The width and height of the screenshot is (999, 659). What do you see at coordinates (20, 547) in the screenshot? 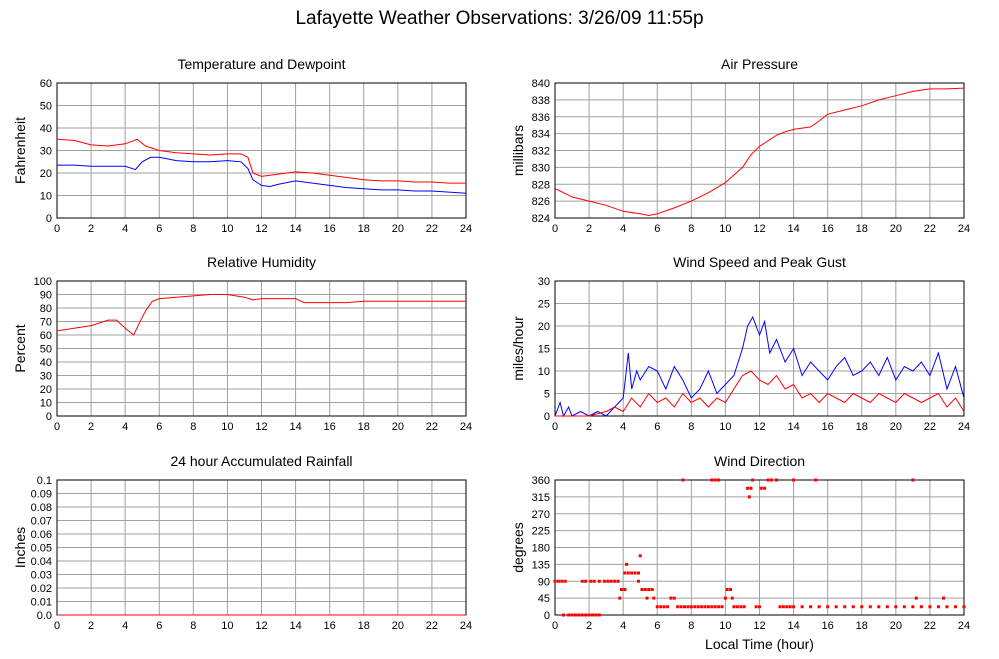
I see `y-axis-label: Inches` at bounding box center [20, 547].